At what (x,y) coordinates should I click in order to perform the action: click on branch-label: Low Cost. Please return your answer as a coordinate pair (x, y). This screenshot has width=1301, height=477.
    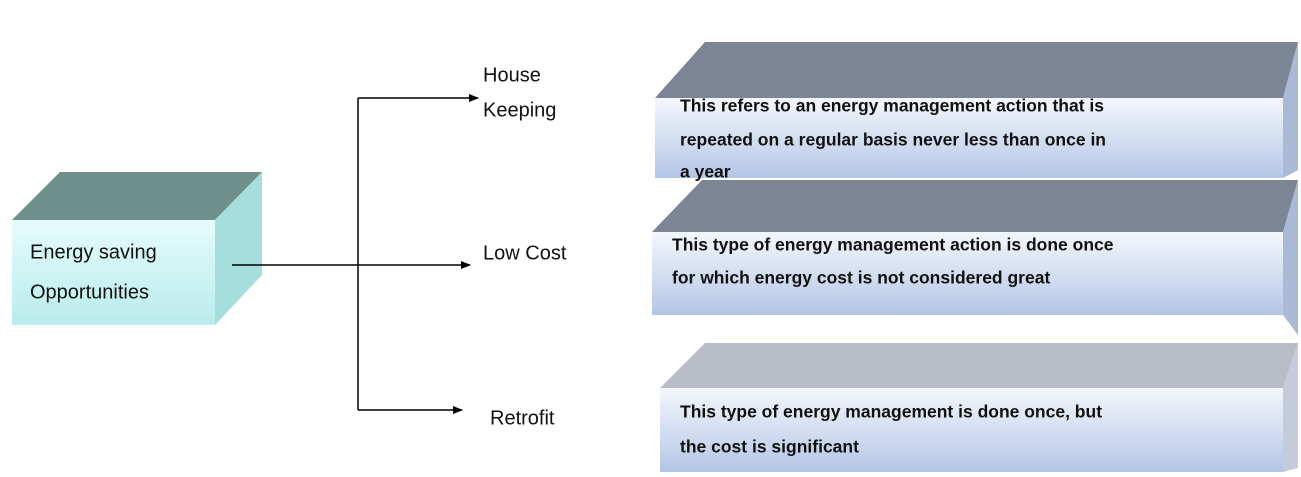
    Looking at the image, I should click on (525, 253).